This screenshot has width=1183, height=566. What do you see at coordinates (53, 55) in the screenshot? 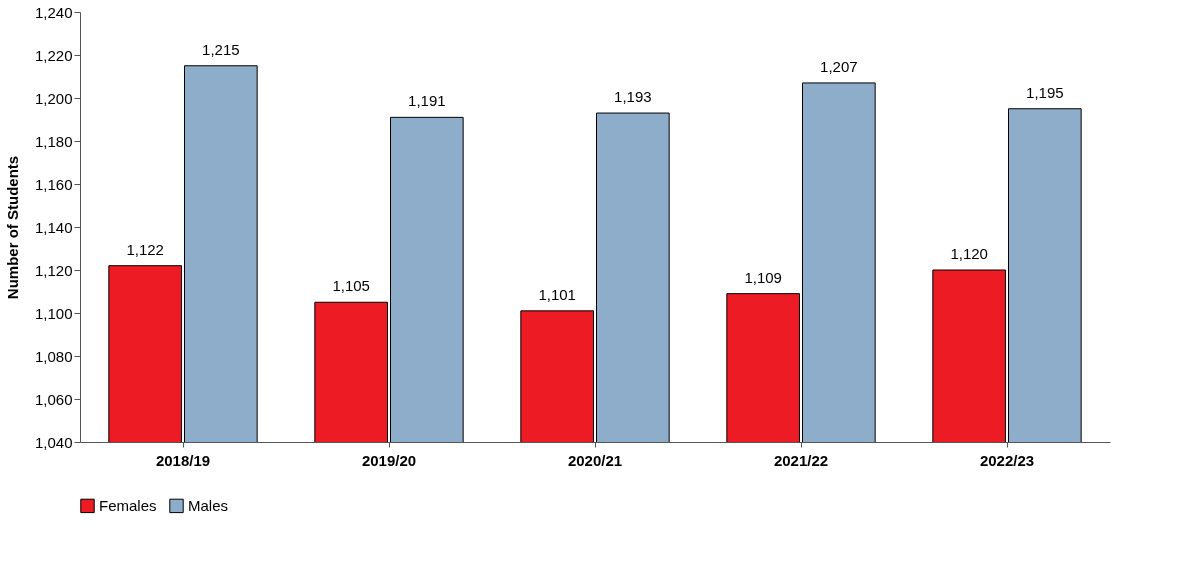
I see `y-tick-label: 1,220` at bounding box center [53, 55].